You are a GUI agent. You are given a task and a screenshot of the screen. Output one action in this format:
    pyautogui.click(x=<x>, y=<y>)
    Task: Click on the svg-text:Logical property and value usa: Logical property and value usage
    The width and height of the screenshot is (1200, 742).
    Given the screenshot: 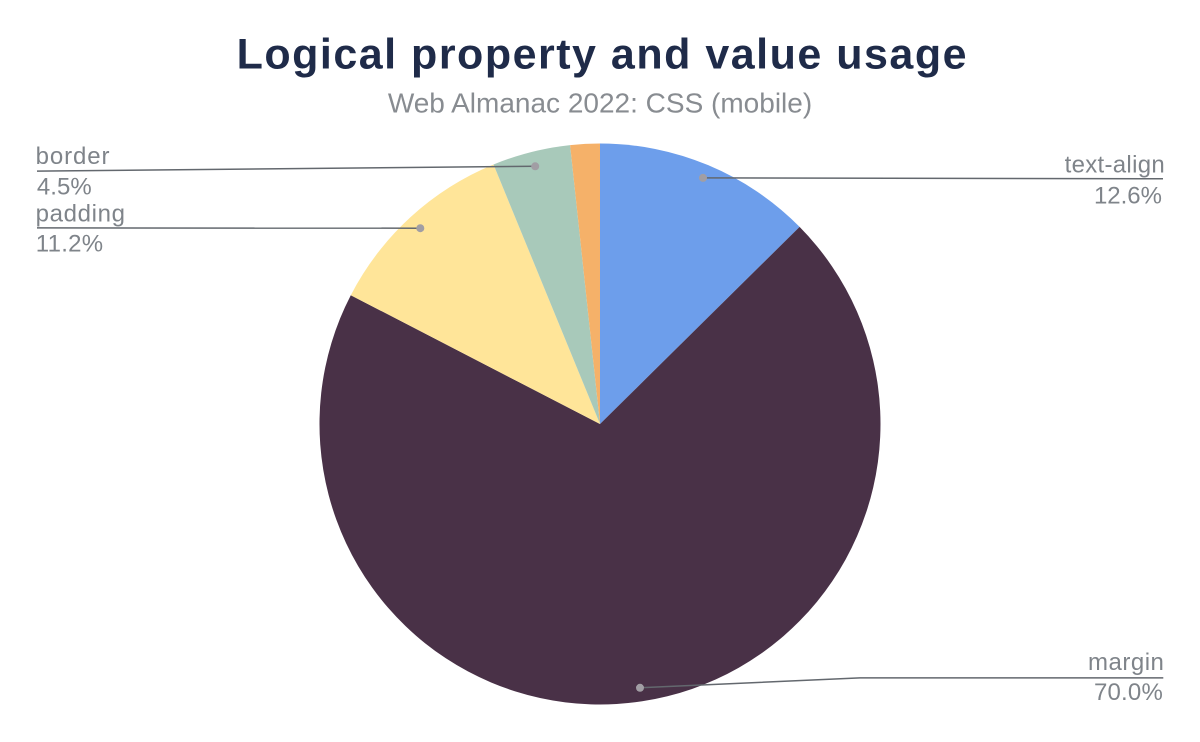 What is the action you would take?
    pyautogui.click(x=602, y=55)
    